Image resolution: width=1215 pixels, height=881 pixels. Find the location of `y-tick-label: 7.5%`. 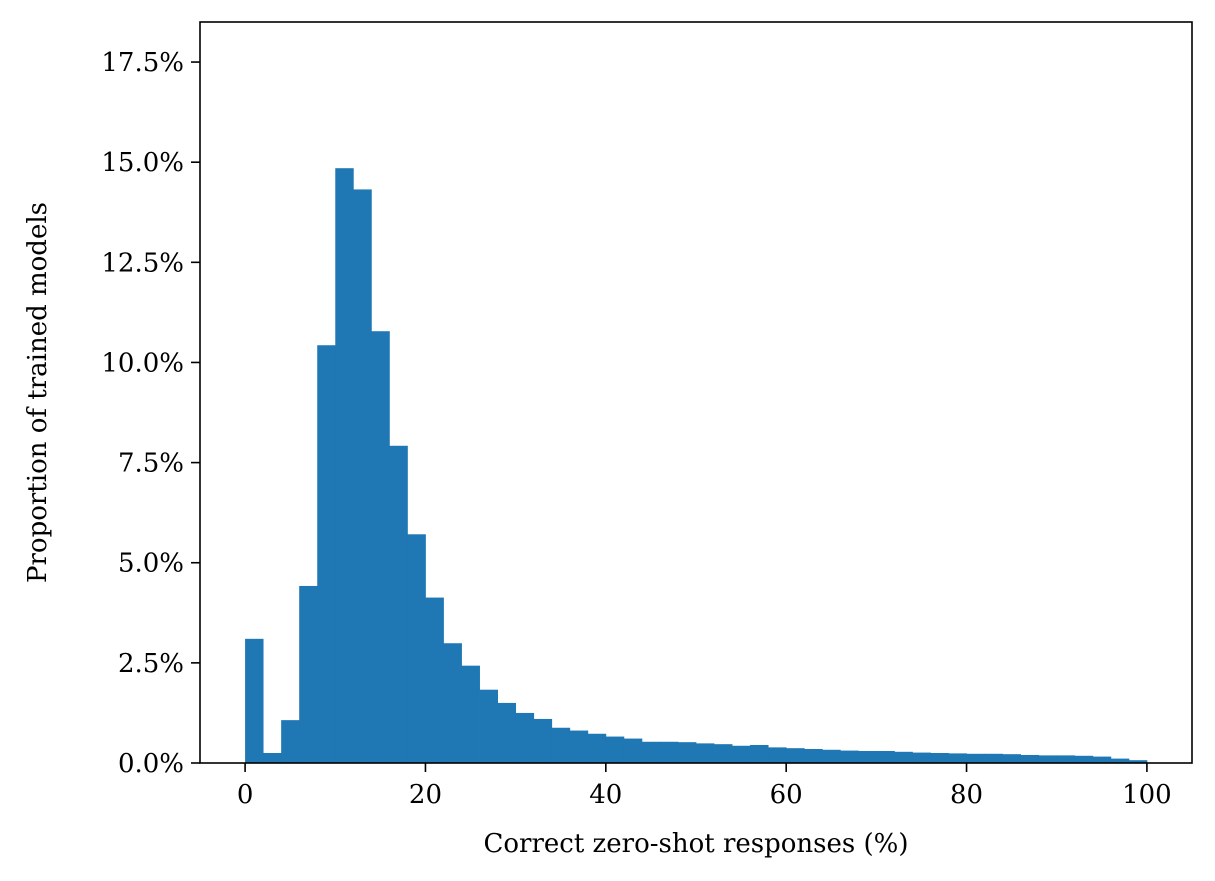

y-tick-label: 7.5% is located at coordinates (151, 464).